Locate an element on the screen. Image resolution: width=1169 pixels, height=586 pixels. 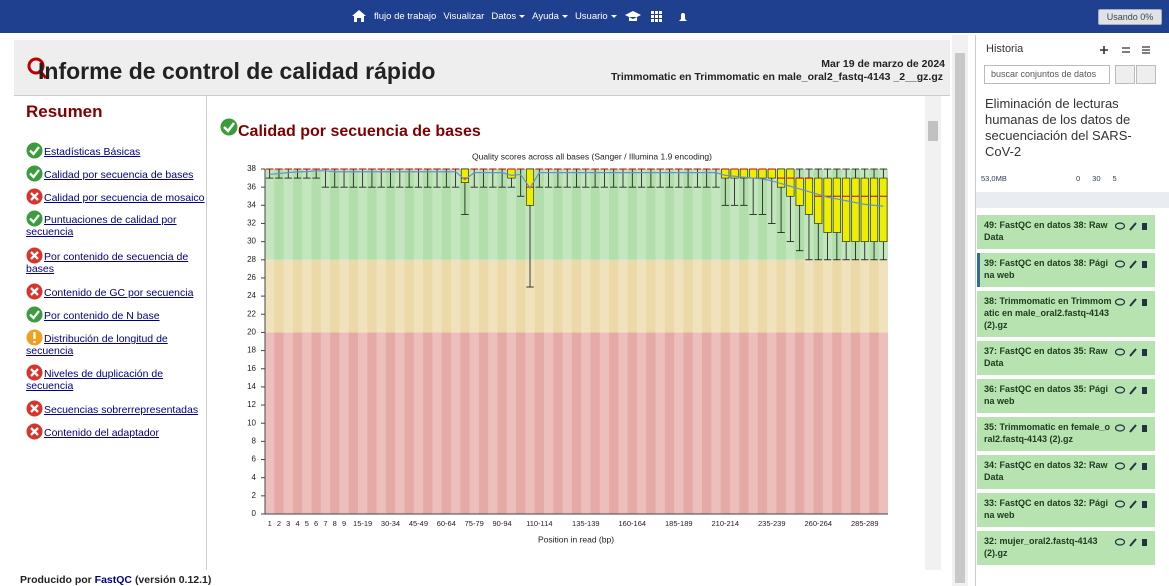
dataset-label: 49: FastQC en datos 38: RawData is located at coordinates (1046, 231).